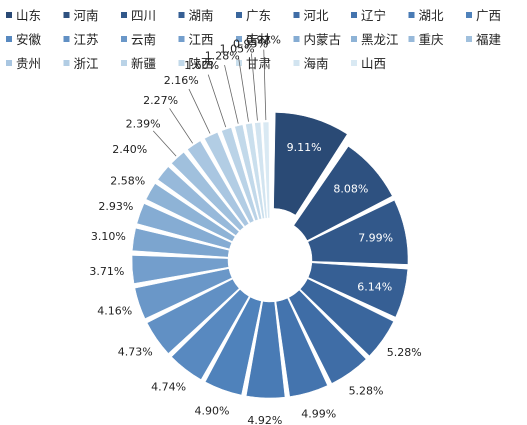 Image resolution: width=527 pixels, height=425 pixels. Describe the element at coordinates (317, 15) in the screenshot. I see `legend-label: 河北` at that location.